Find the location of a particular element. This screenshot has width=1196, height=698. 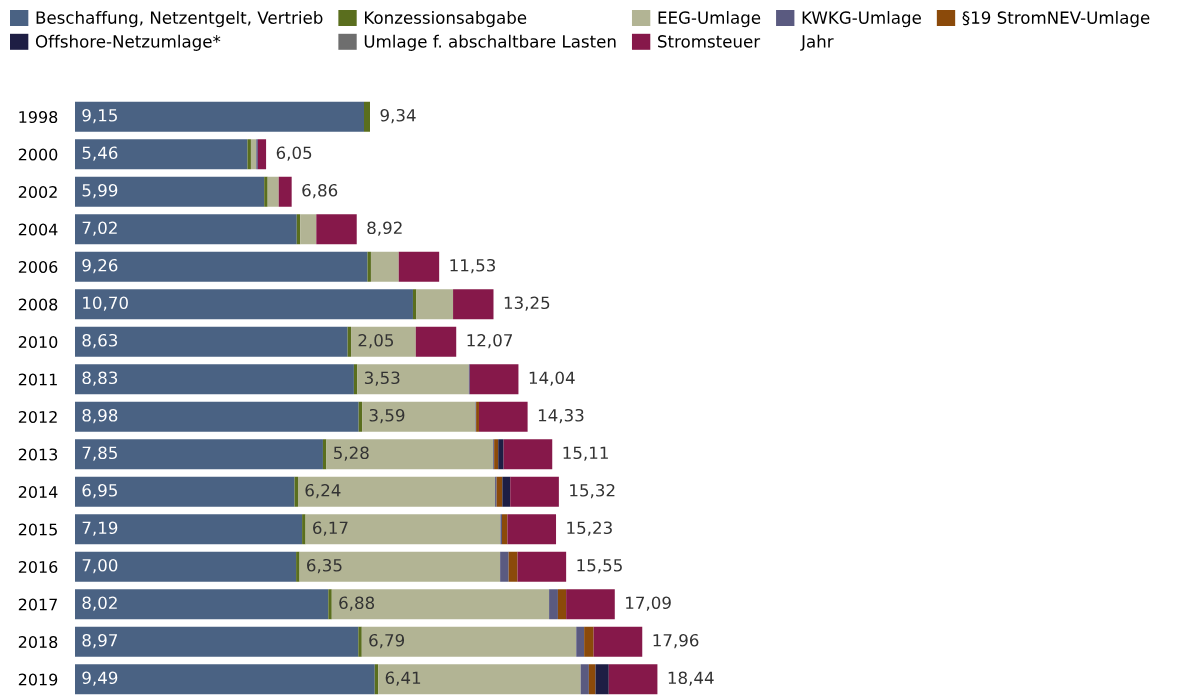

legend-label: EEG-Umlage is located at coordinates (709, 19).